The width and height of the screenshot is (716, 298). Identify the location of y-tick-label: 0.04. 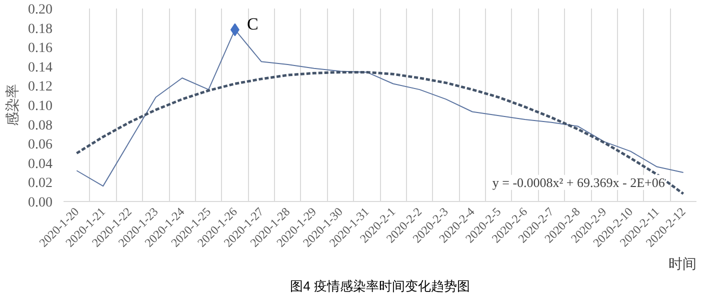
(40, 164).